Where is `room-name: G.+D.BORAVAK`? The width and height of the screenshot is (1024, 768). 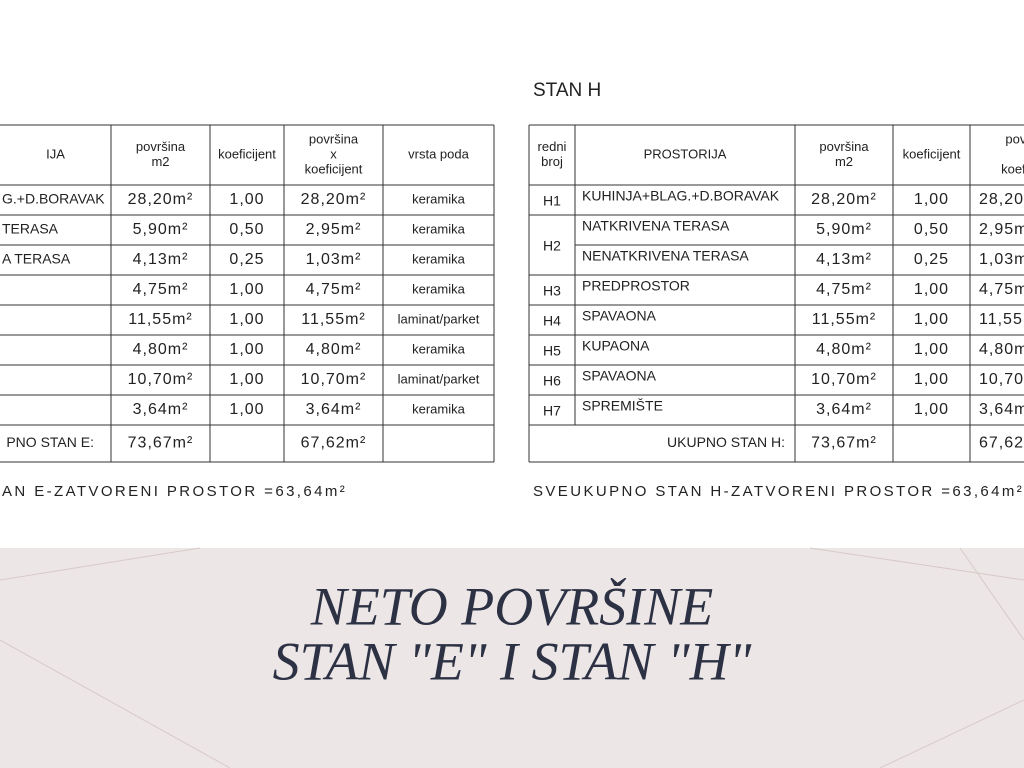 room-name: G.+D.BORAVAK is located at coordinates (53, 199).